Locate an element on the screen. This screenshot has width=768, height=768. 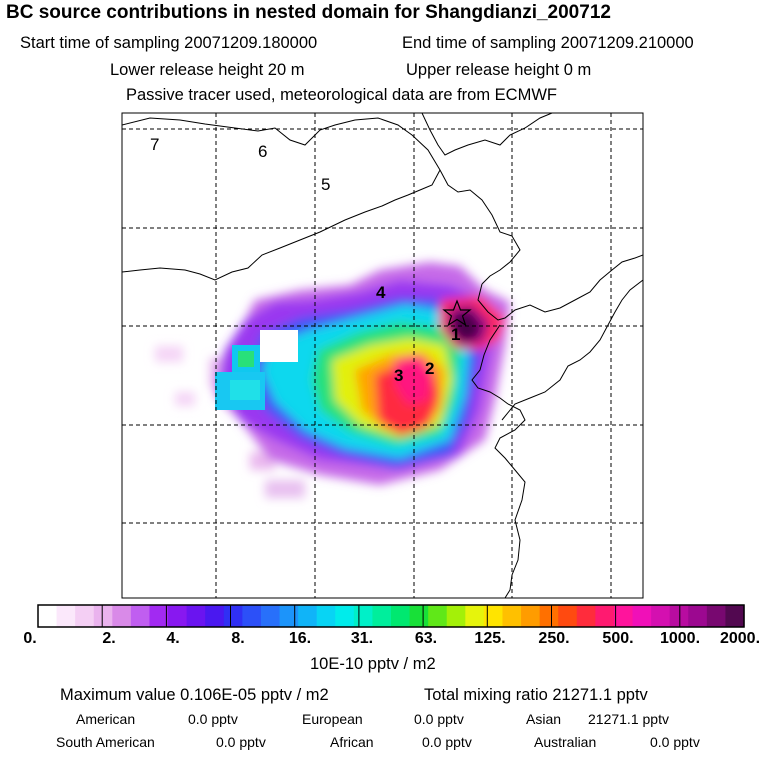
colorbar-label: 1000. is located at coordinates (680, 638).